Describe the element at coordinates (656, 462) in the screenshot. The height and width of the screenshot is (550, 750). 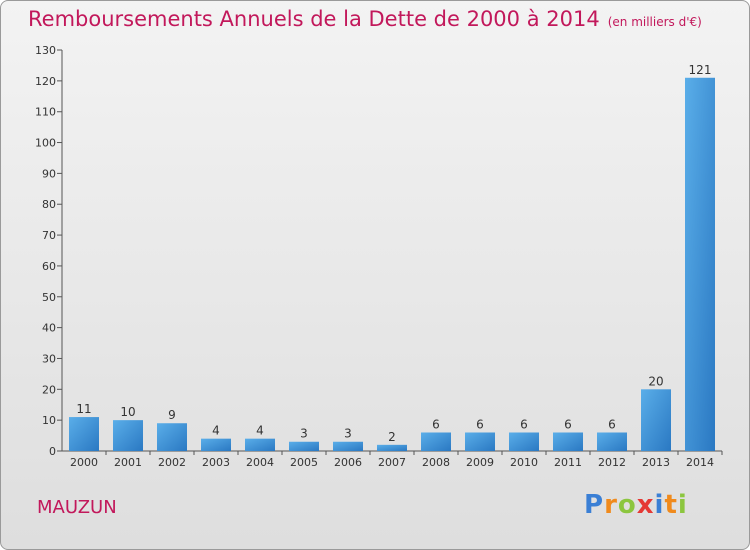
I see `x-tick-label-2013: 2013` at that location.